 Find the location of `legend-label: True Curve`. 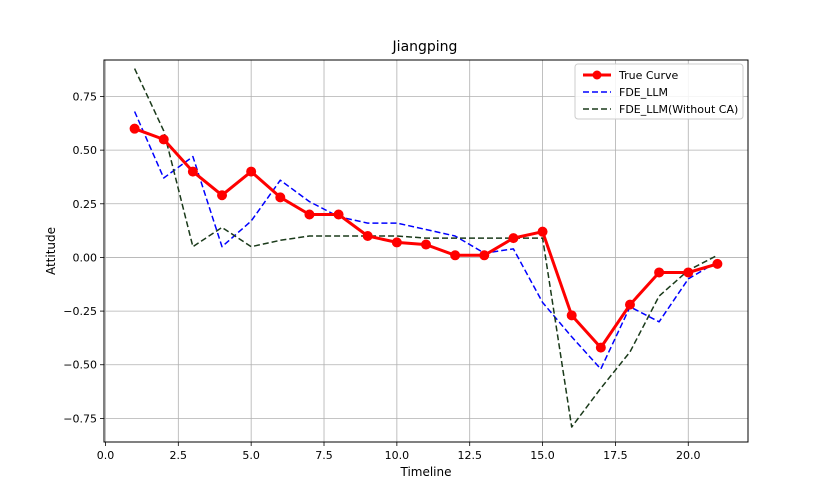

legend-label: True Curve is located at coordinates (648, 75).